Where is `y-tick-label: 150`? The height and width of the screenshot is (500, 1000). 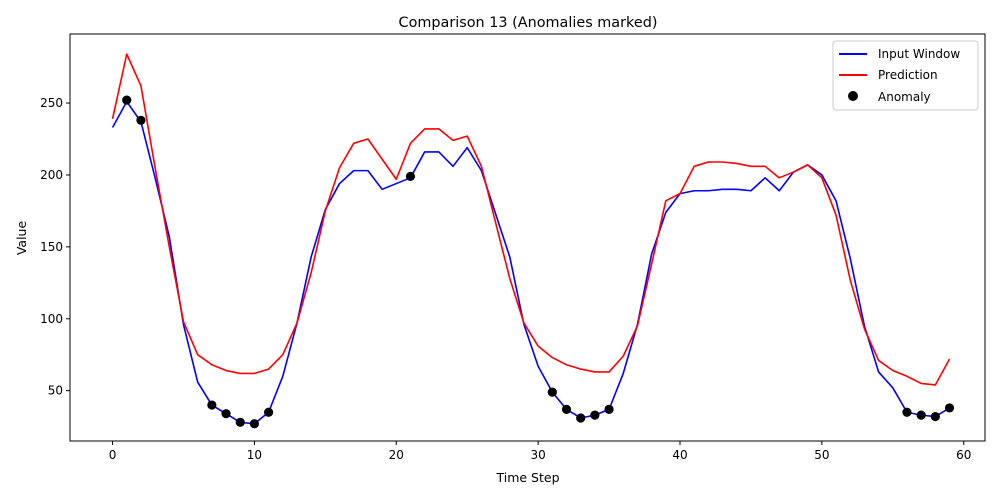
y-tick-label: 150 is located at coordinates (51, 247).